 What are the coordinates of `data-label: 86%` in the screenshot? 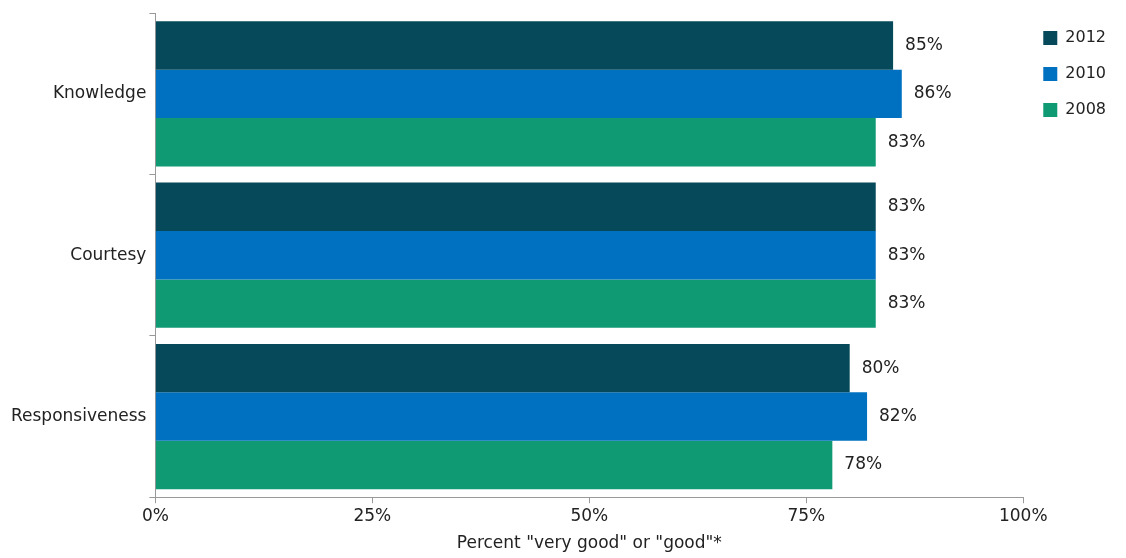 It's located at (932, 92).